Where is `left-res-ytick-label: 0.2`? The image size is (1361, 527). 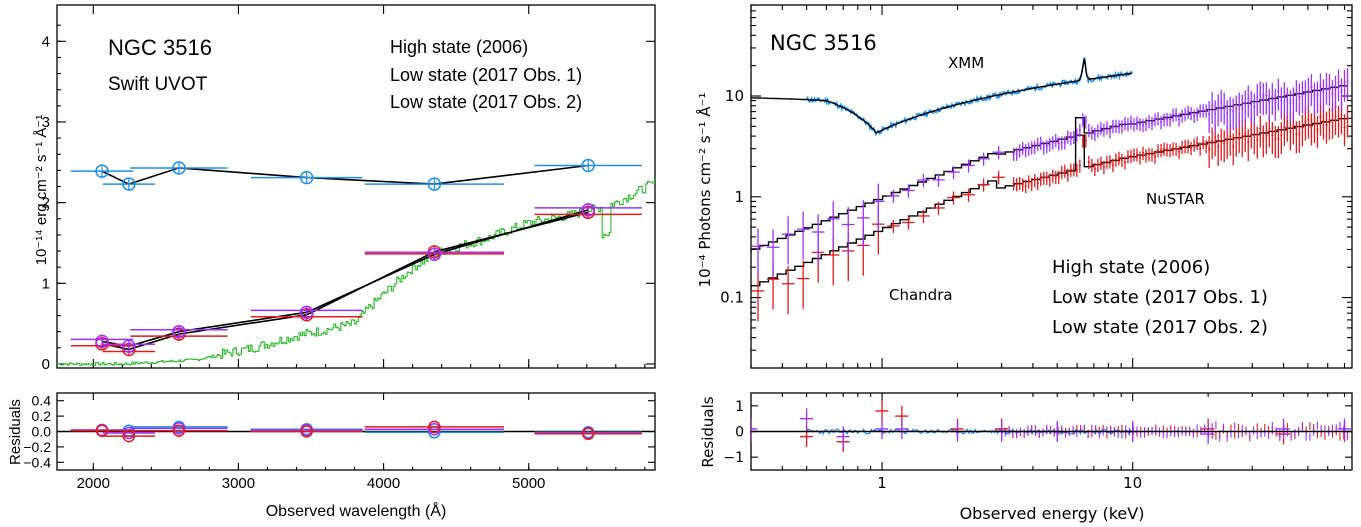 left-res-ytick-label: 0.2 is located at coordinates (42, 416).